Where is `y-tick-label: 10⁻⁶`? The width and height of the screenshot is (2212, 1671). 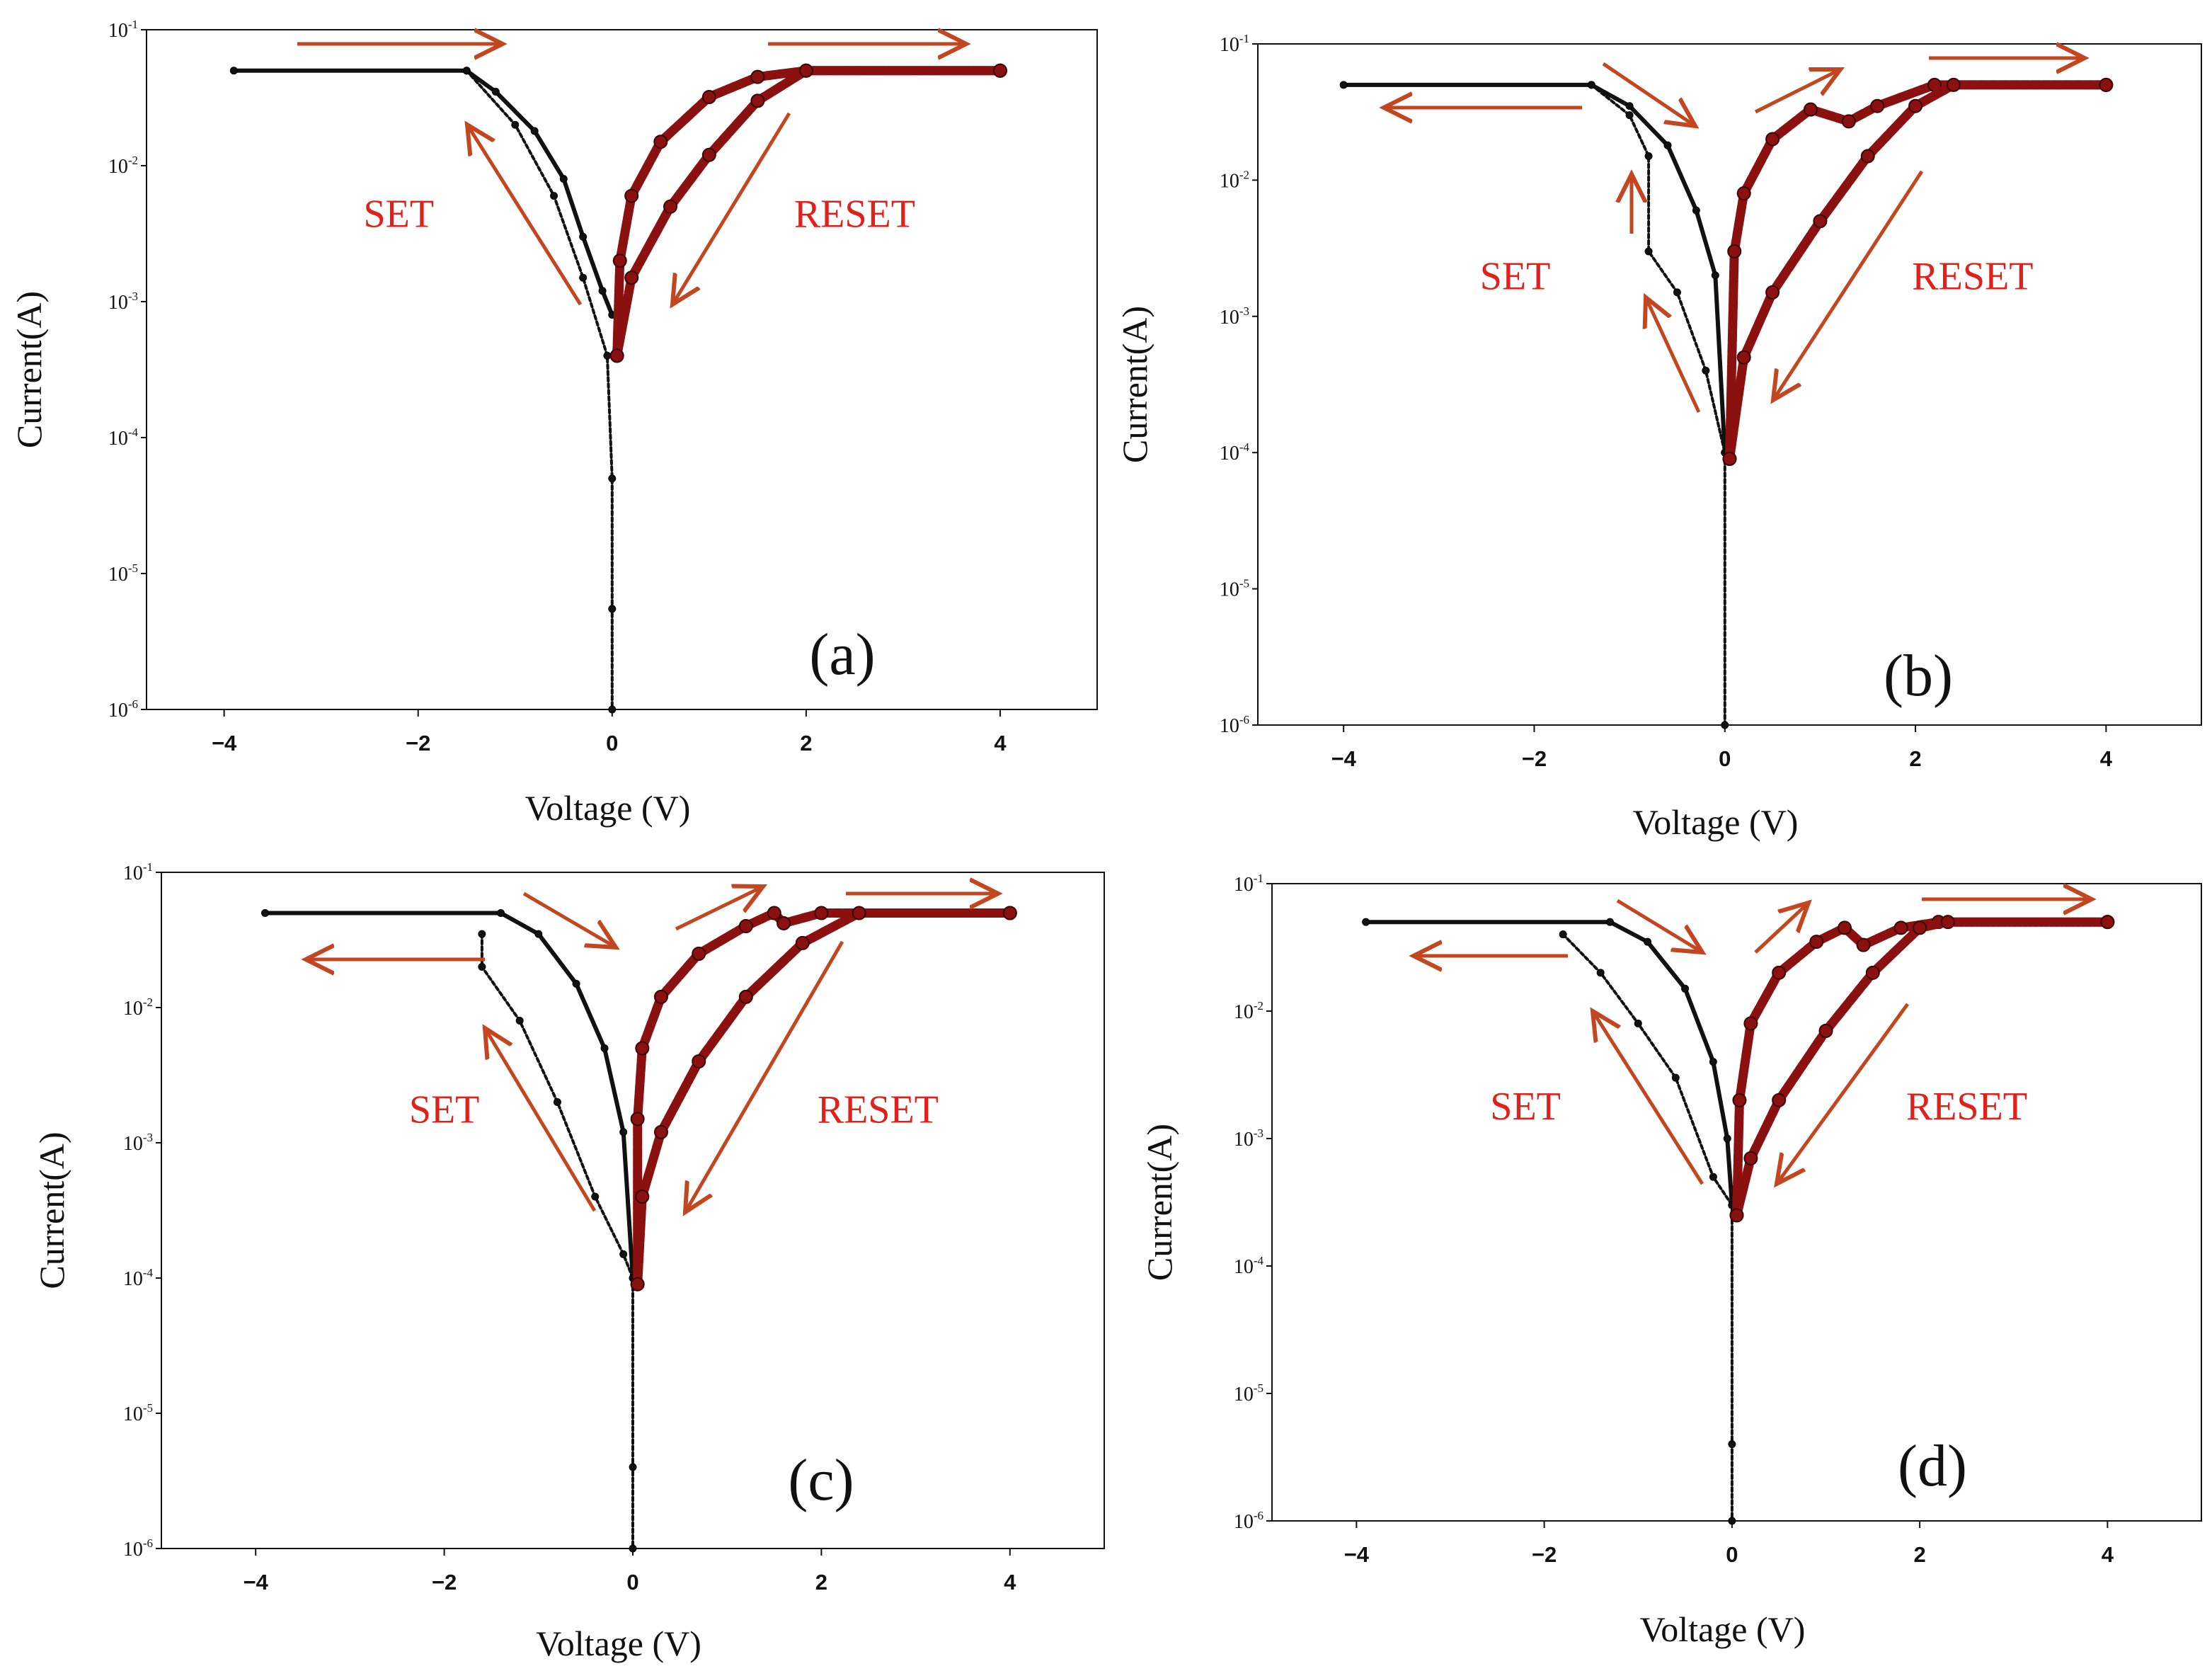
y-tick-label: 10⁻⁶ is located at coordinates (138, 1548).